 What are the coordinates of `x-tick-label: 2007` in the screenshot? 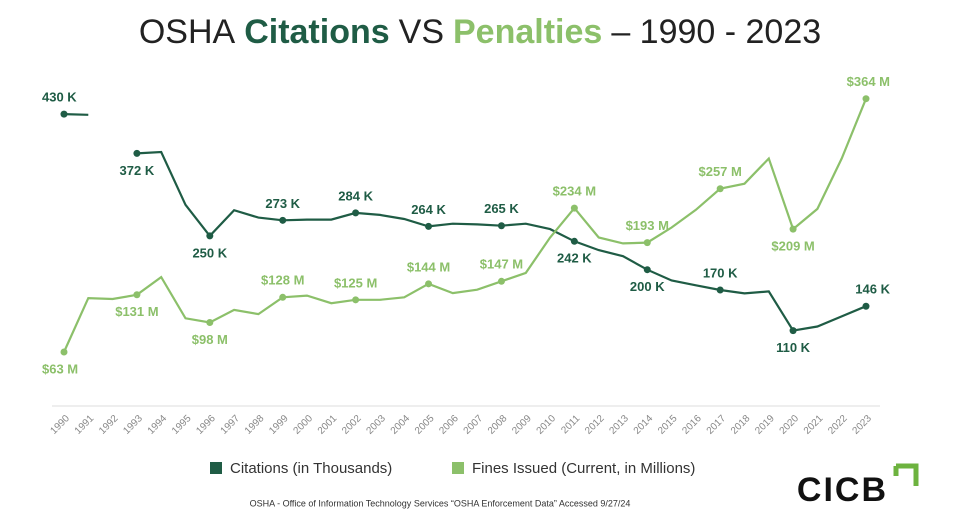 It's located at (474, 425).